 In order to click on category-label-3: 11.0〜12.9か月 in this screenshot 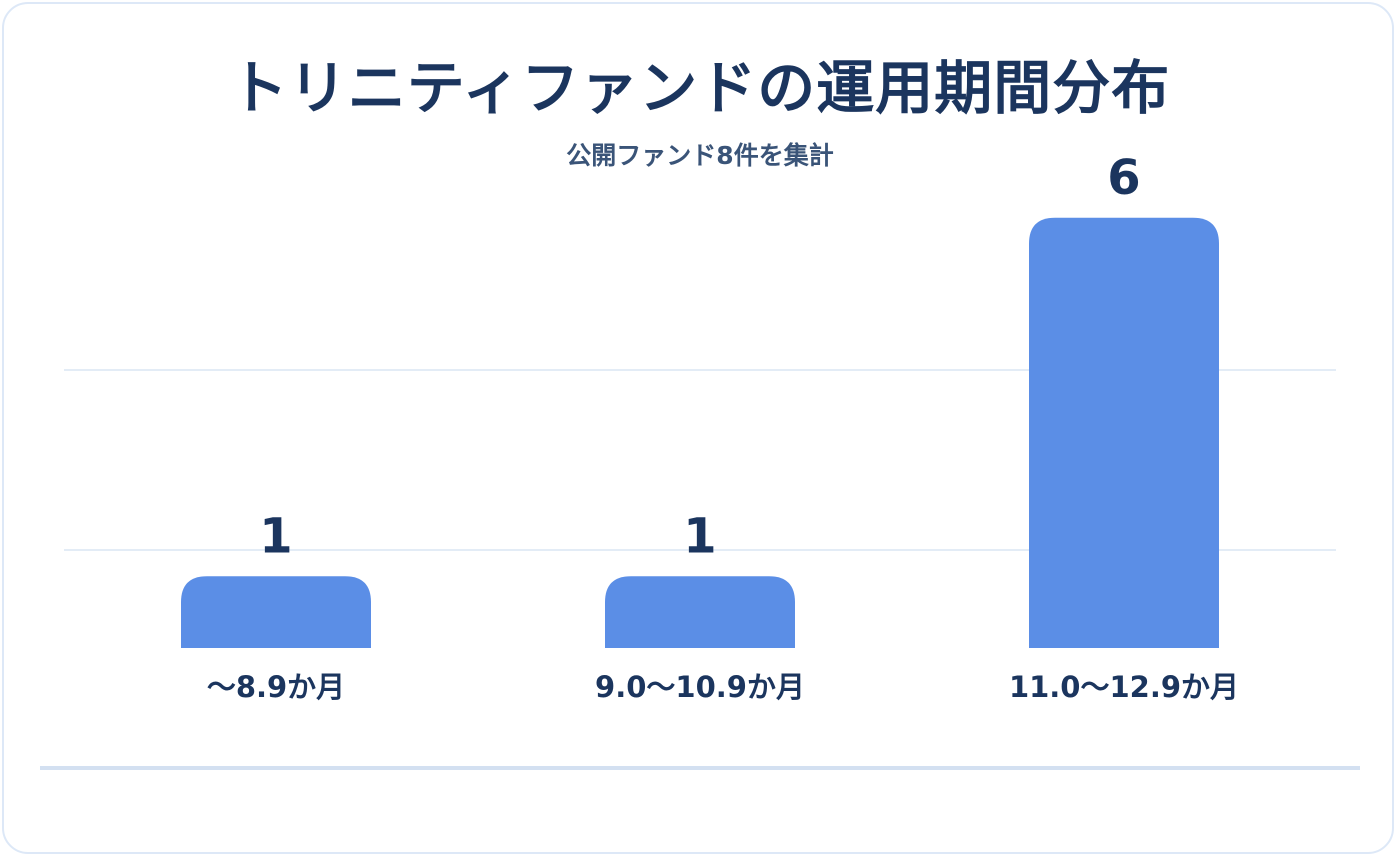, I will do `click(1124, 687)`.